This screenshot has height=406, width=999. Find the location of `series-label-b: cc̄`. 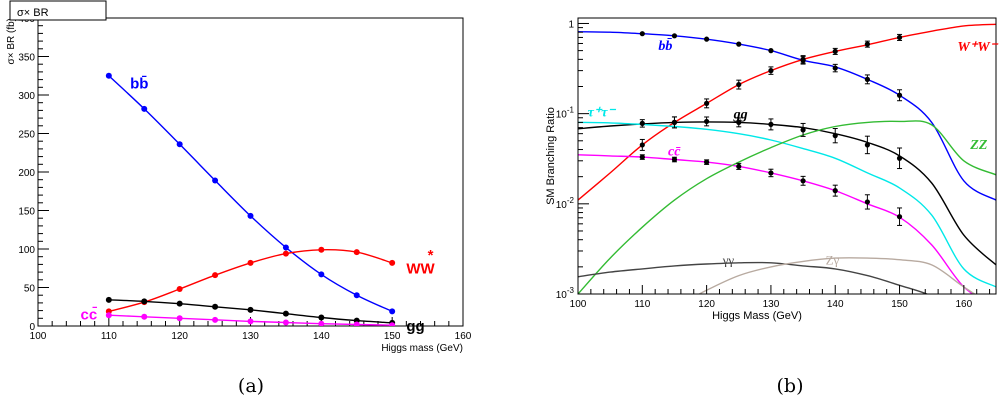

series-label-b: cc̄ is located at coordinates (674, 152).